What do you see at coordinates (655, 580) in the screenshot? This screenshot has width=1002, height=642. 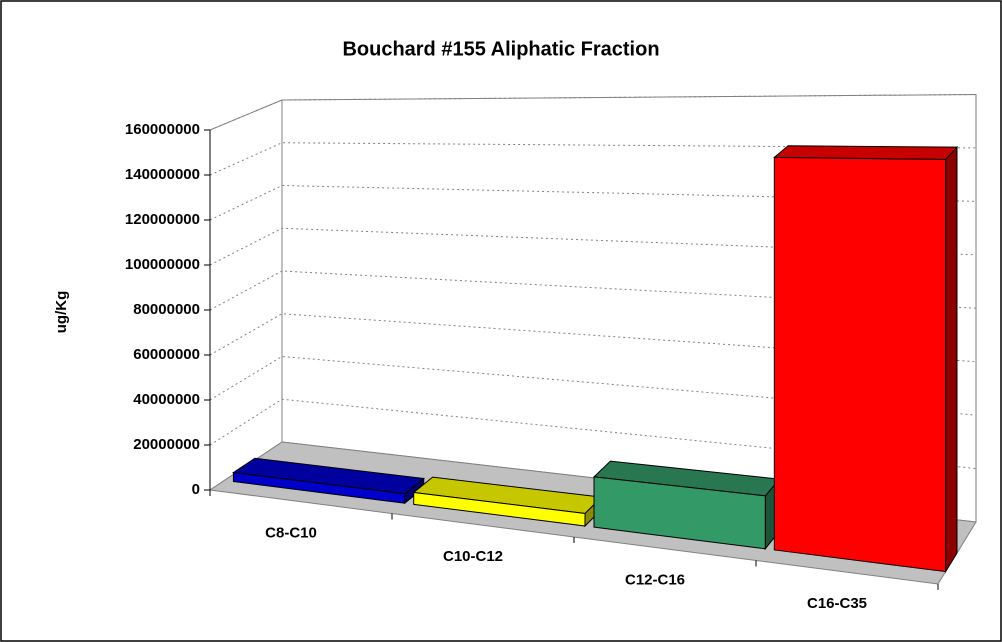 I see `x-tick-label: C12-C16` at bounding box center [655, 580].